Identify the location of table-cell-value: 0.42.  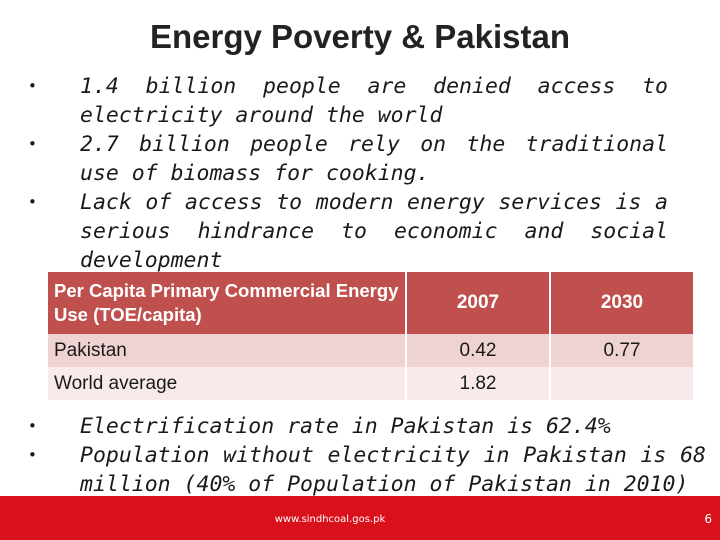
(478, 350).